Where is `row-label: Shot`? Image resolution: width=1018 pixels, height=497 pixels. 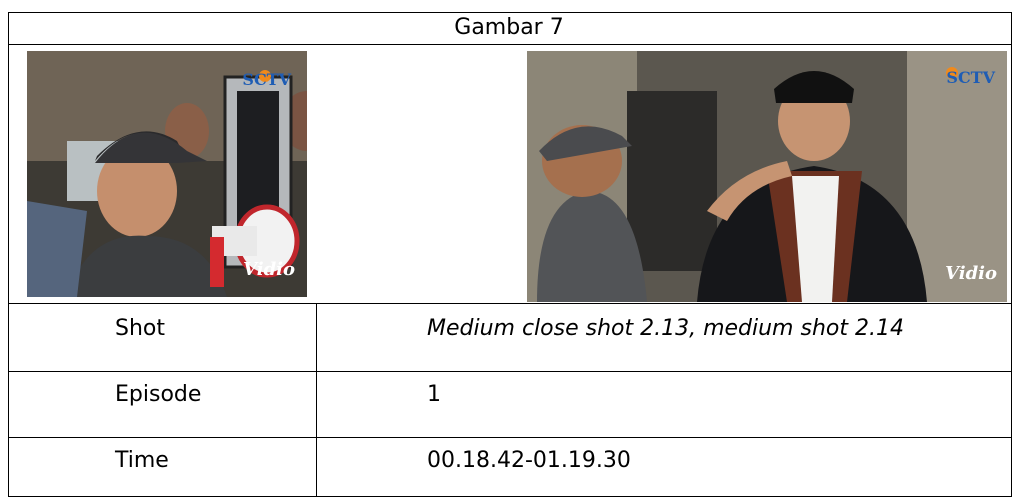
row-label: Shot is located at coordinates (140, 328).